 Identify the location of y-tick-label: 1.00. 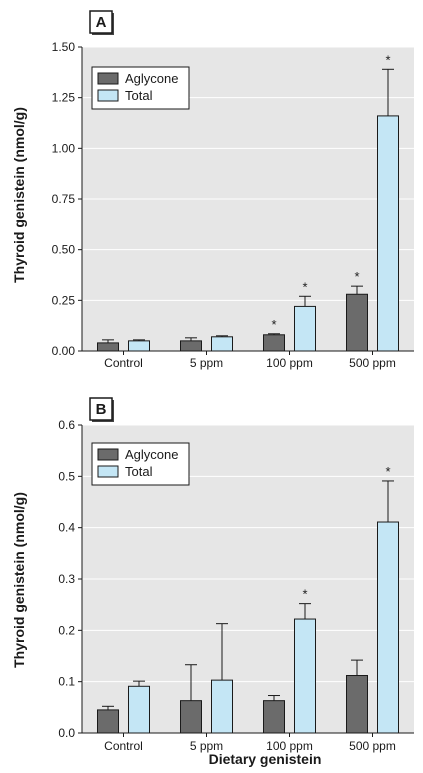
(64, 148).